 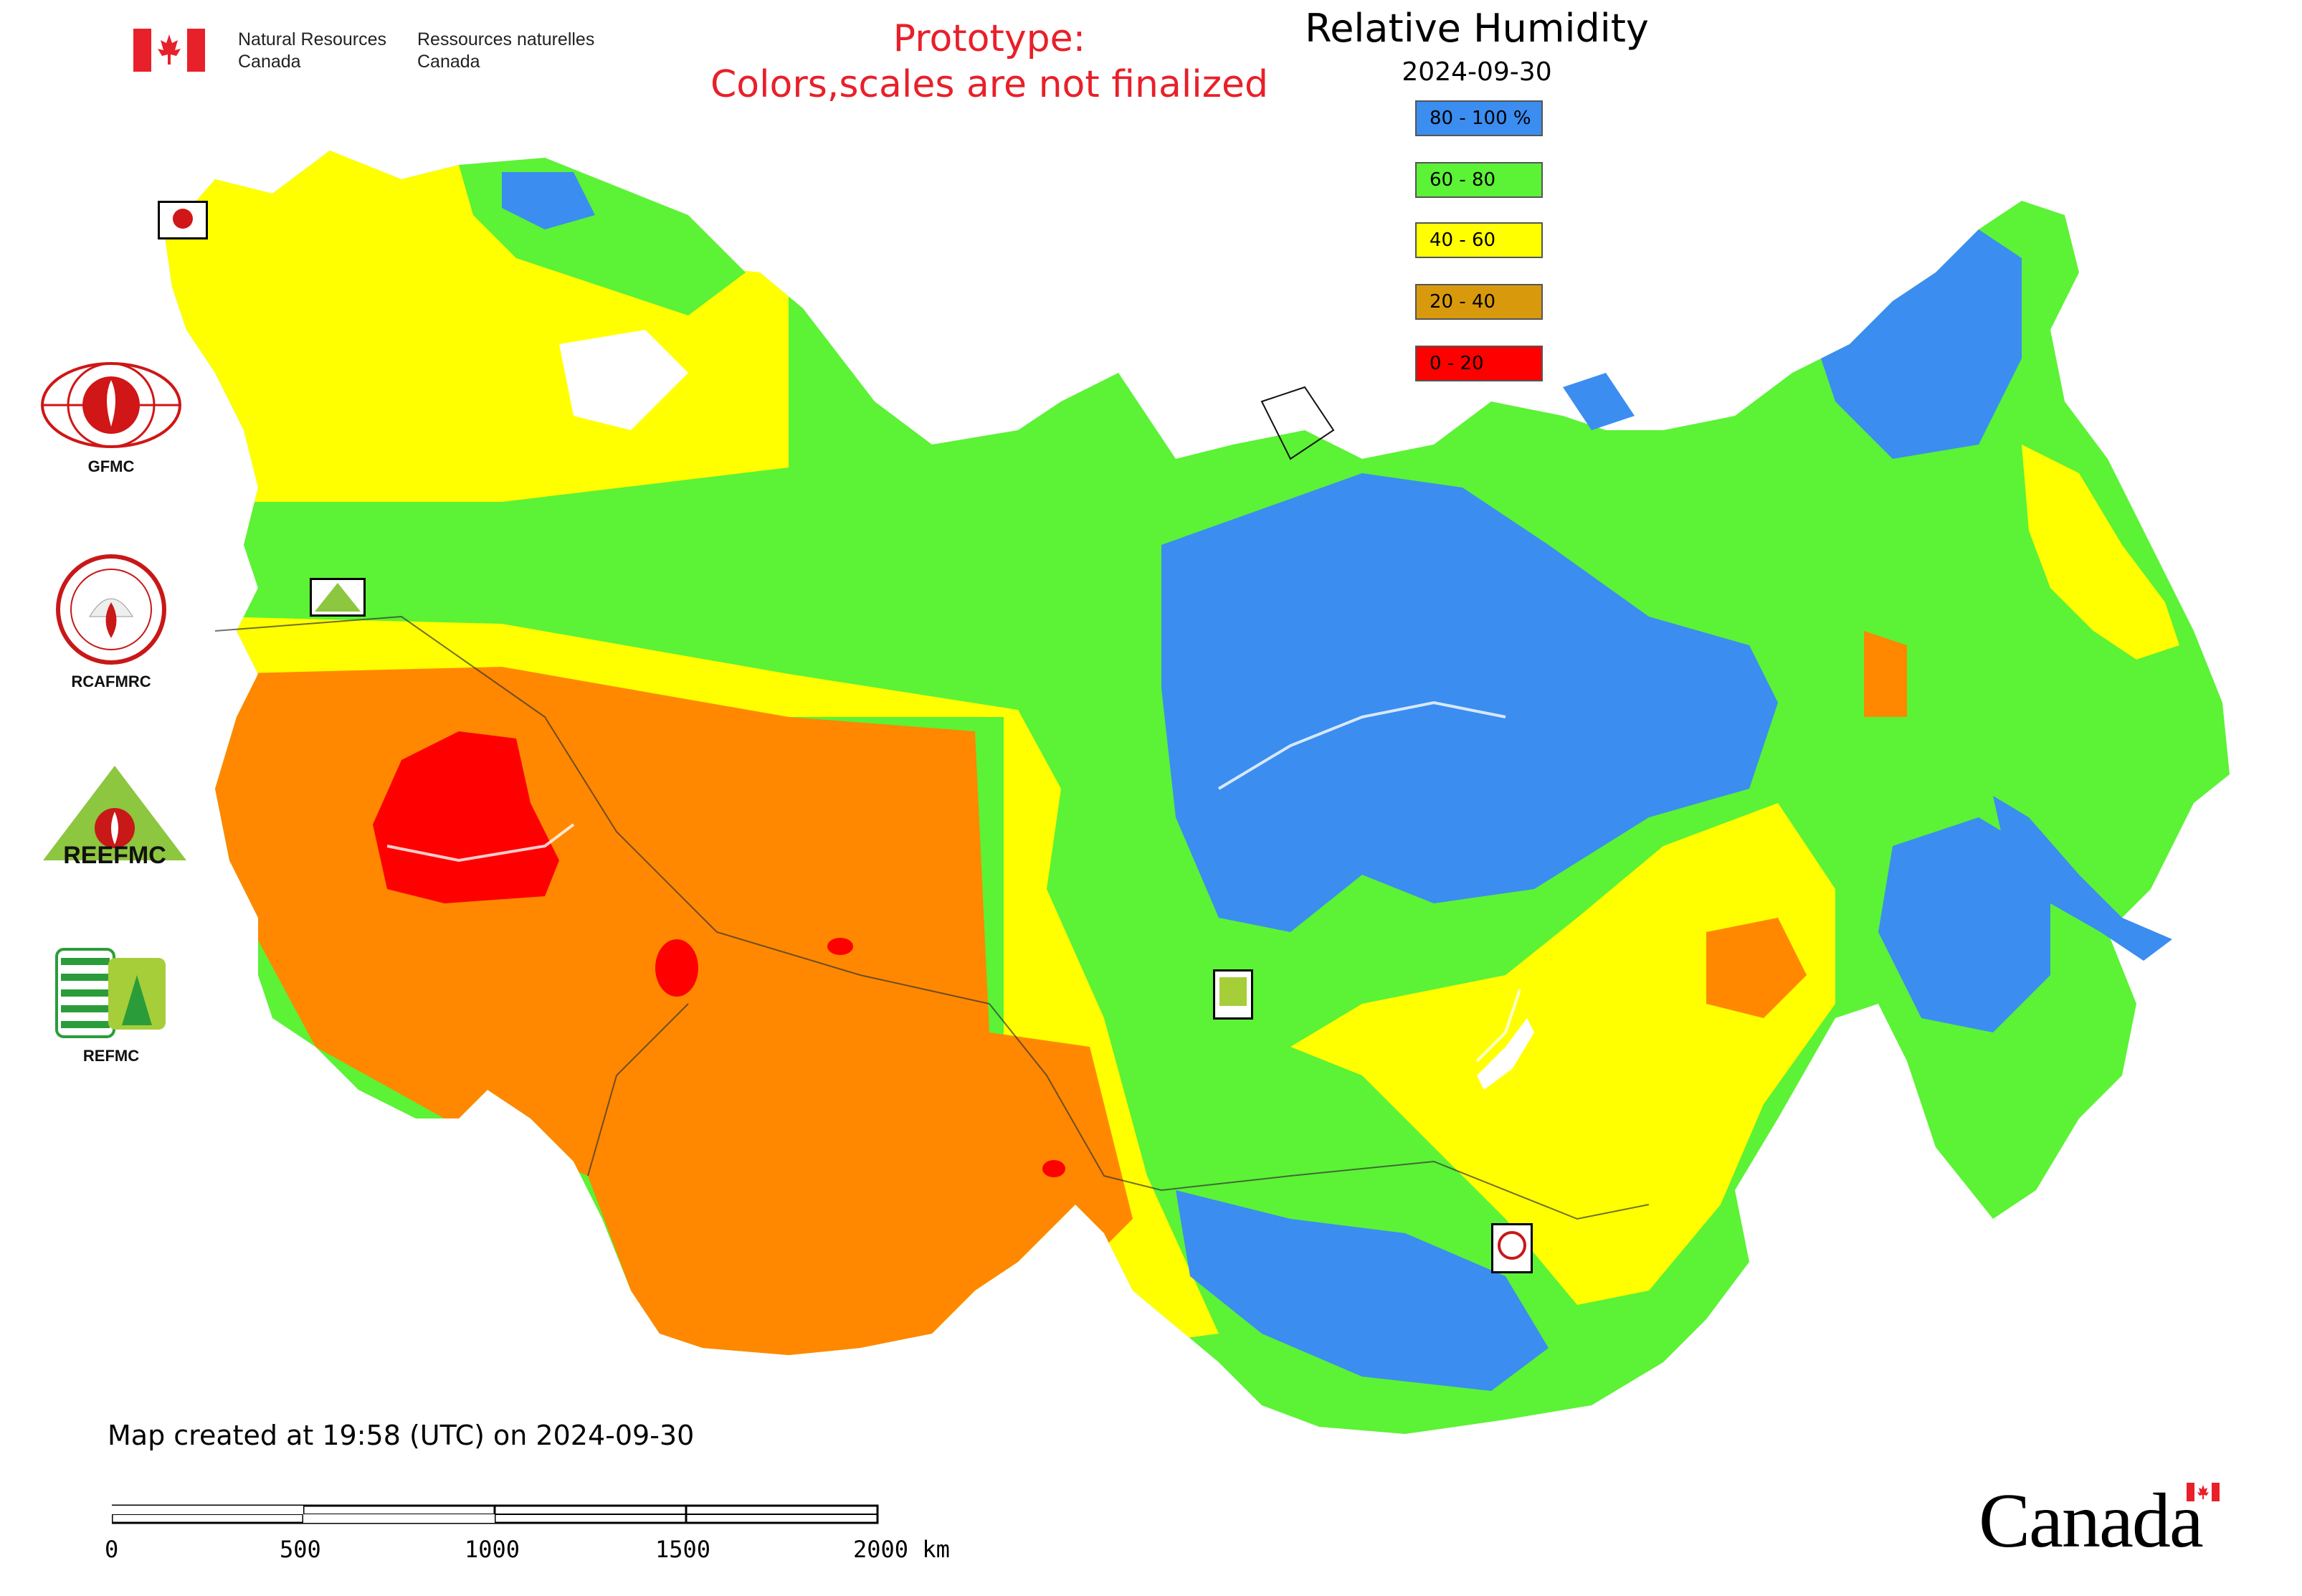 I want to click on gfmc-label: GFMC, so click(x=111, y=466).